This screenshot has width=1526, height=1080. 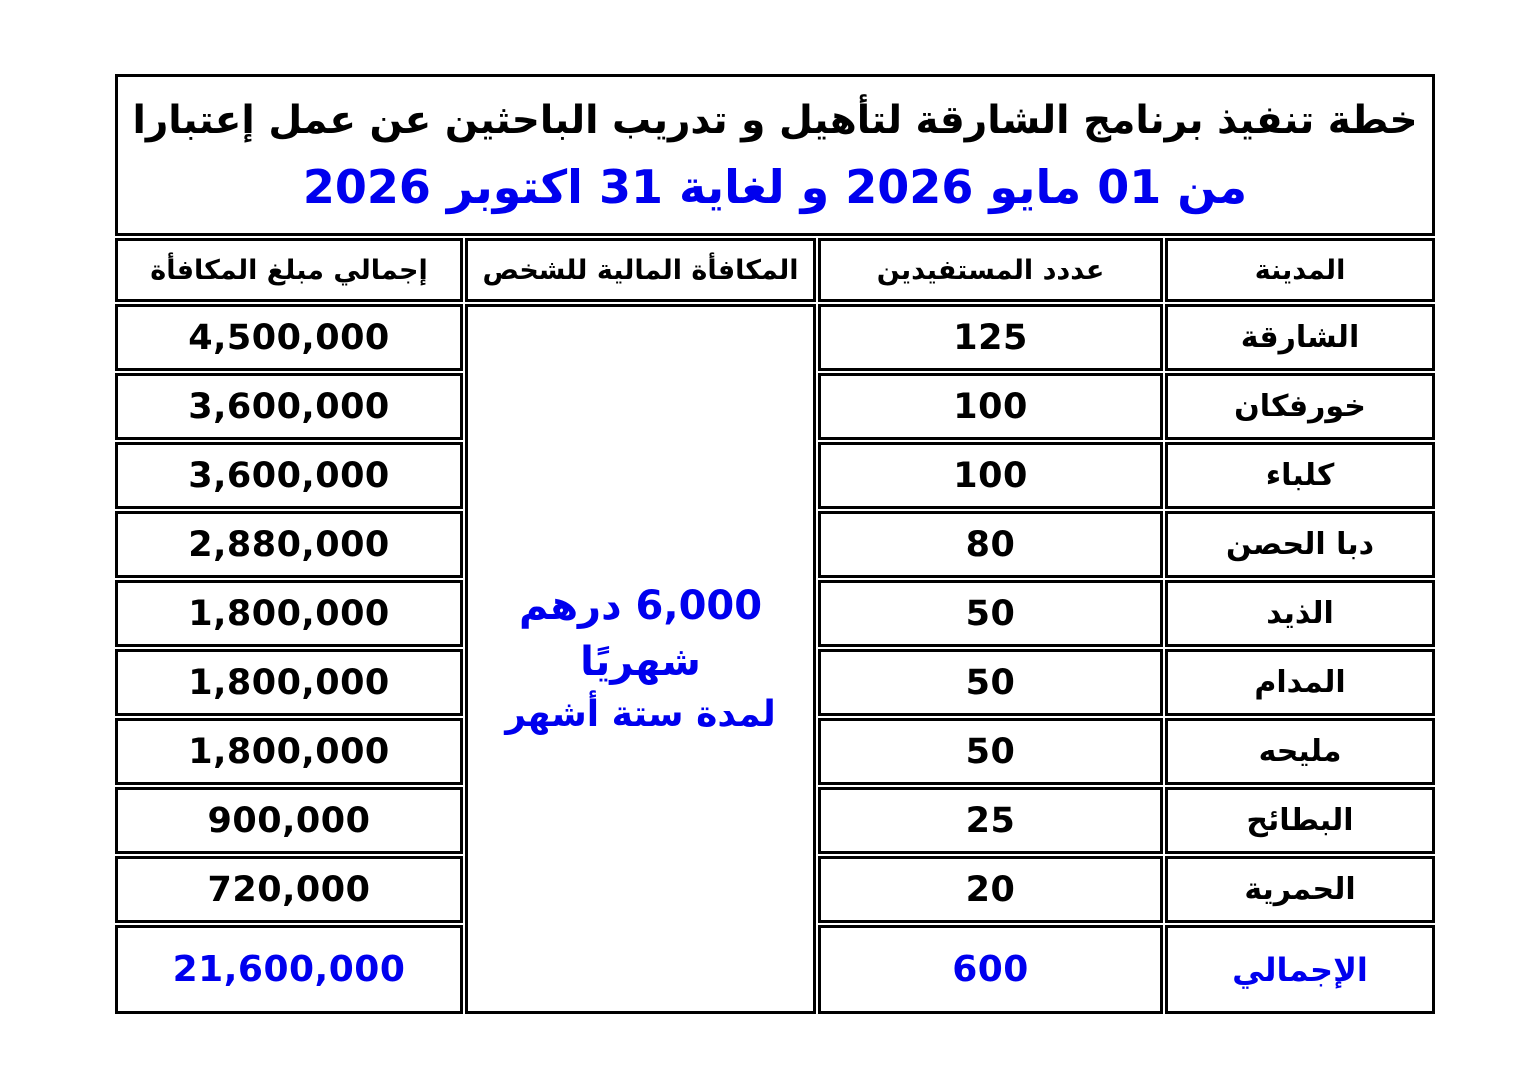 I want to click on beneficiaries-cell: 80, so click(x=991, y=544).